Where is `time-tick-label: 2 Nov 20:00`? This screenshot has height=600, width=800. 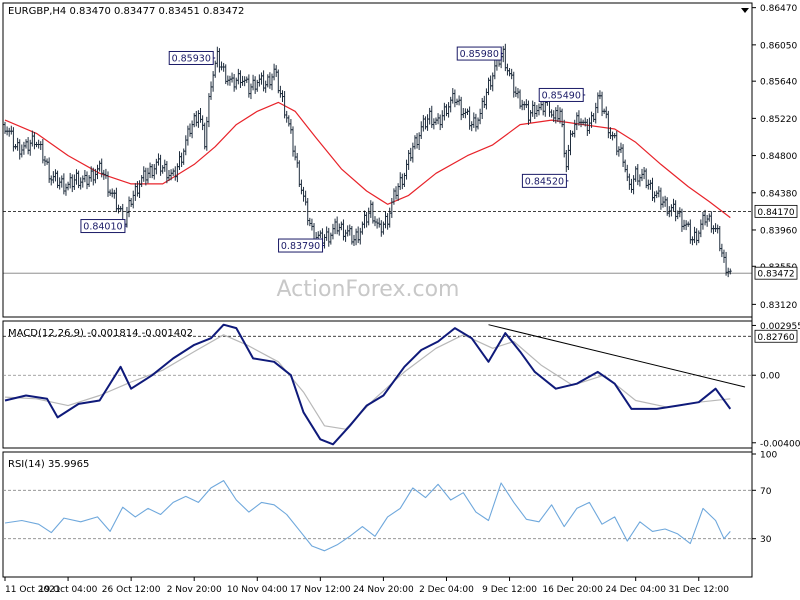
time-tick-label: 2 Nov 20:00 is located at coordinates (194, 590).